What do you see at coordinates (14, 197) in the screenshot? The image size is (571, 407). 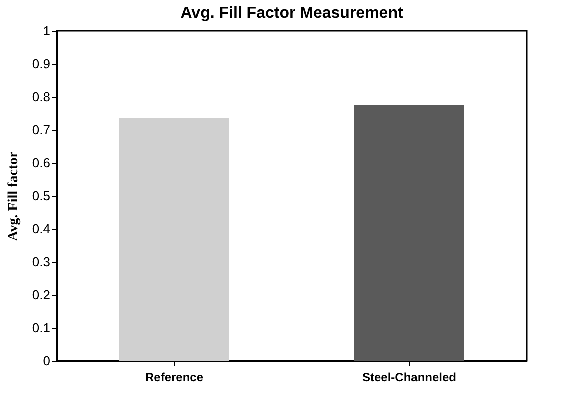 I see `y-axis-title: Avg. Fill factor` at bounding box center [14, 197].